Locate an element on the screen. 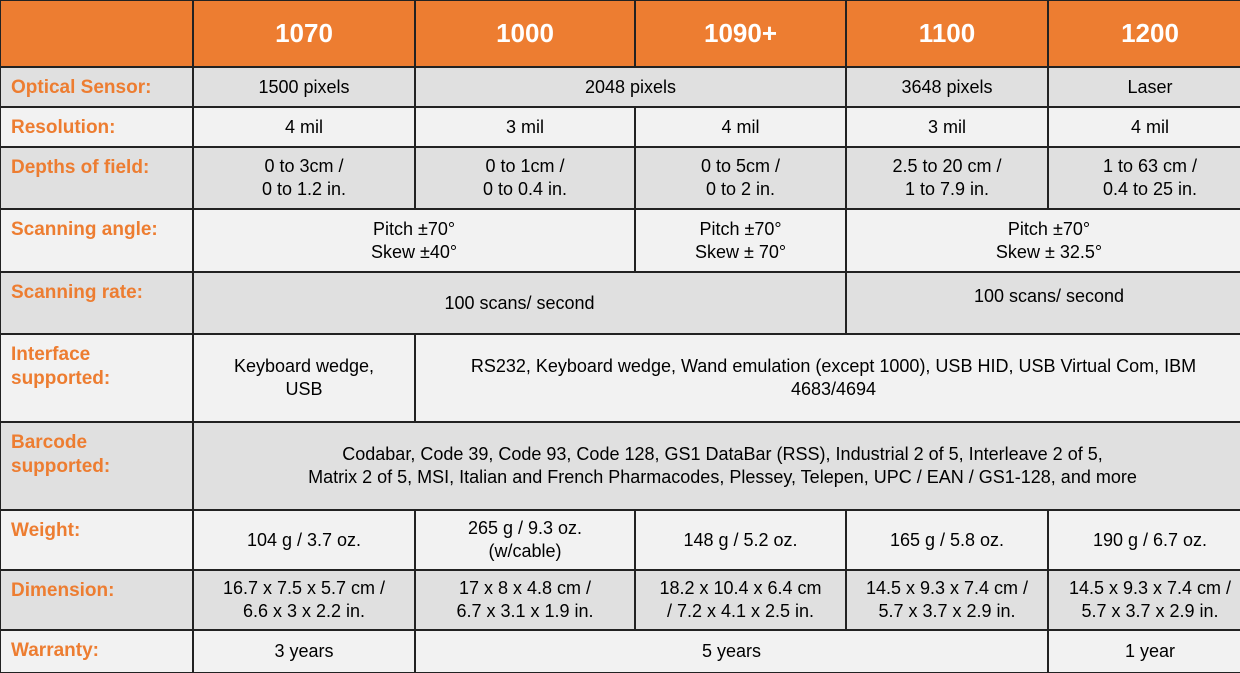 Image resolution: width=1240 pixels, height=673 pixels. row-label-depths-of-field: Depths of field: is located at coordinates (96, 178).